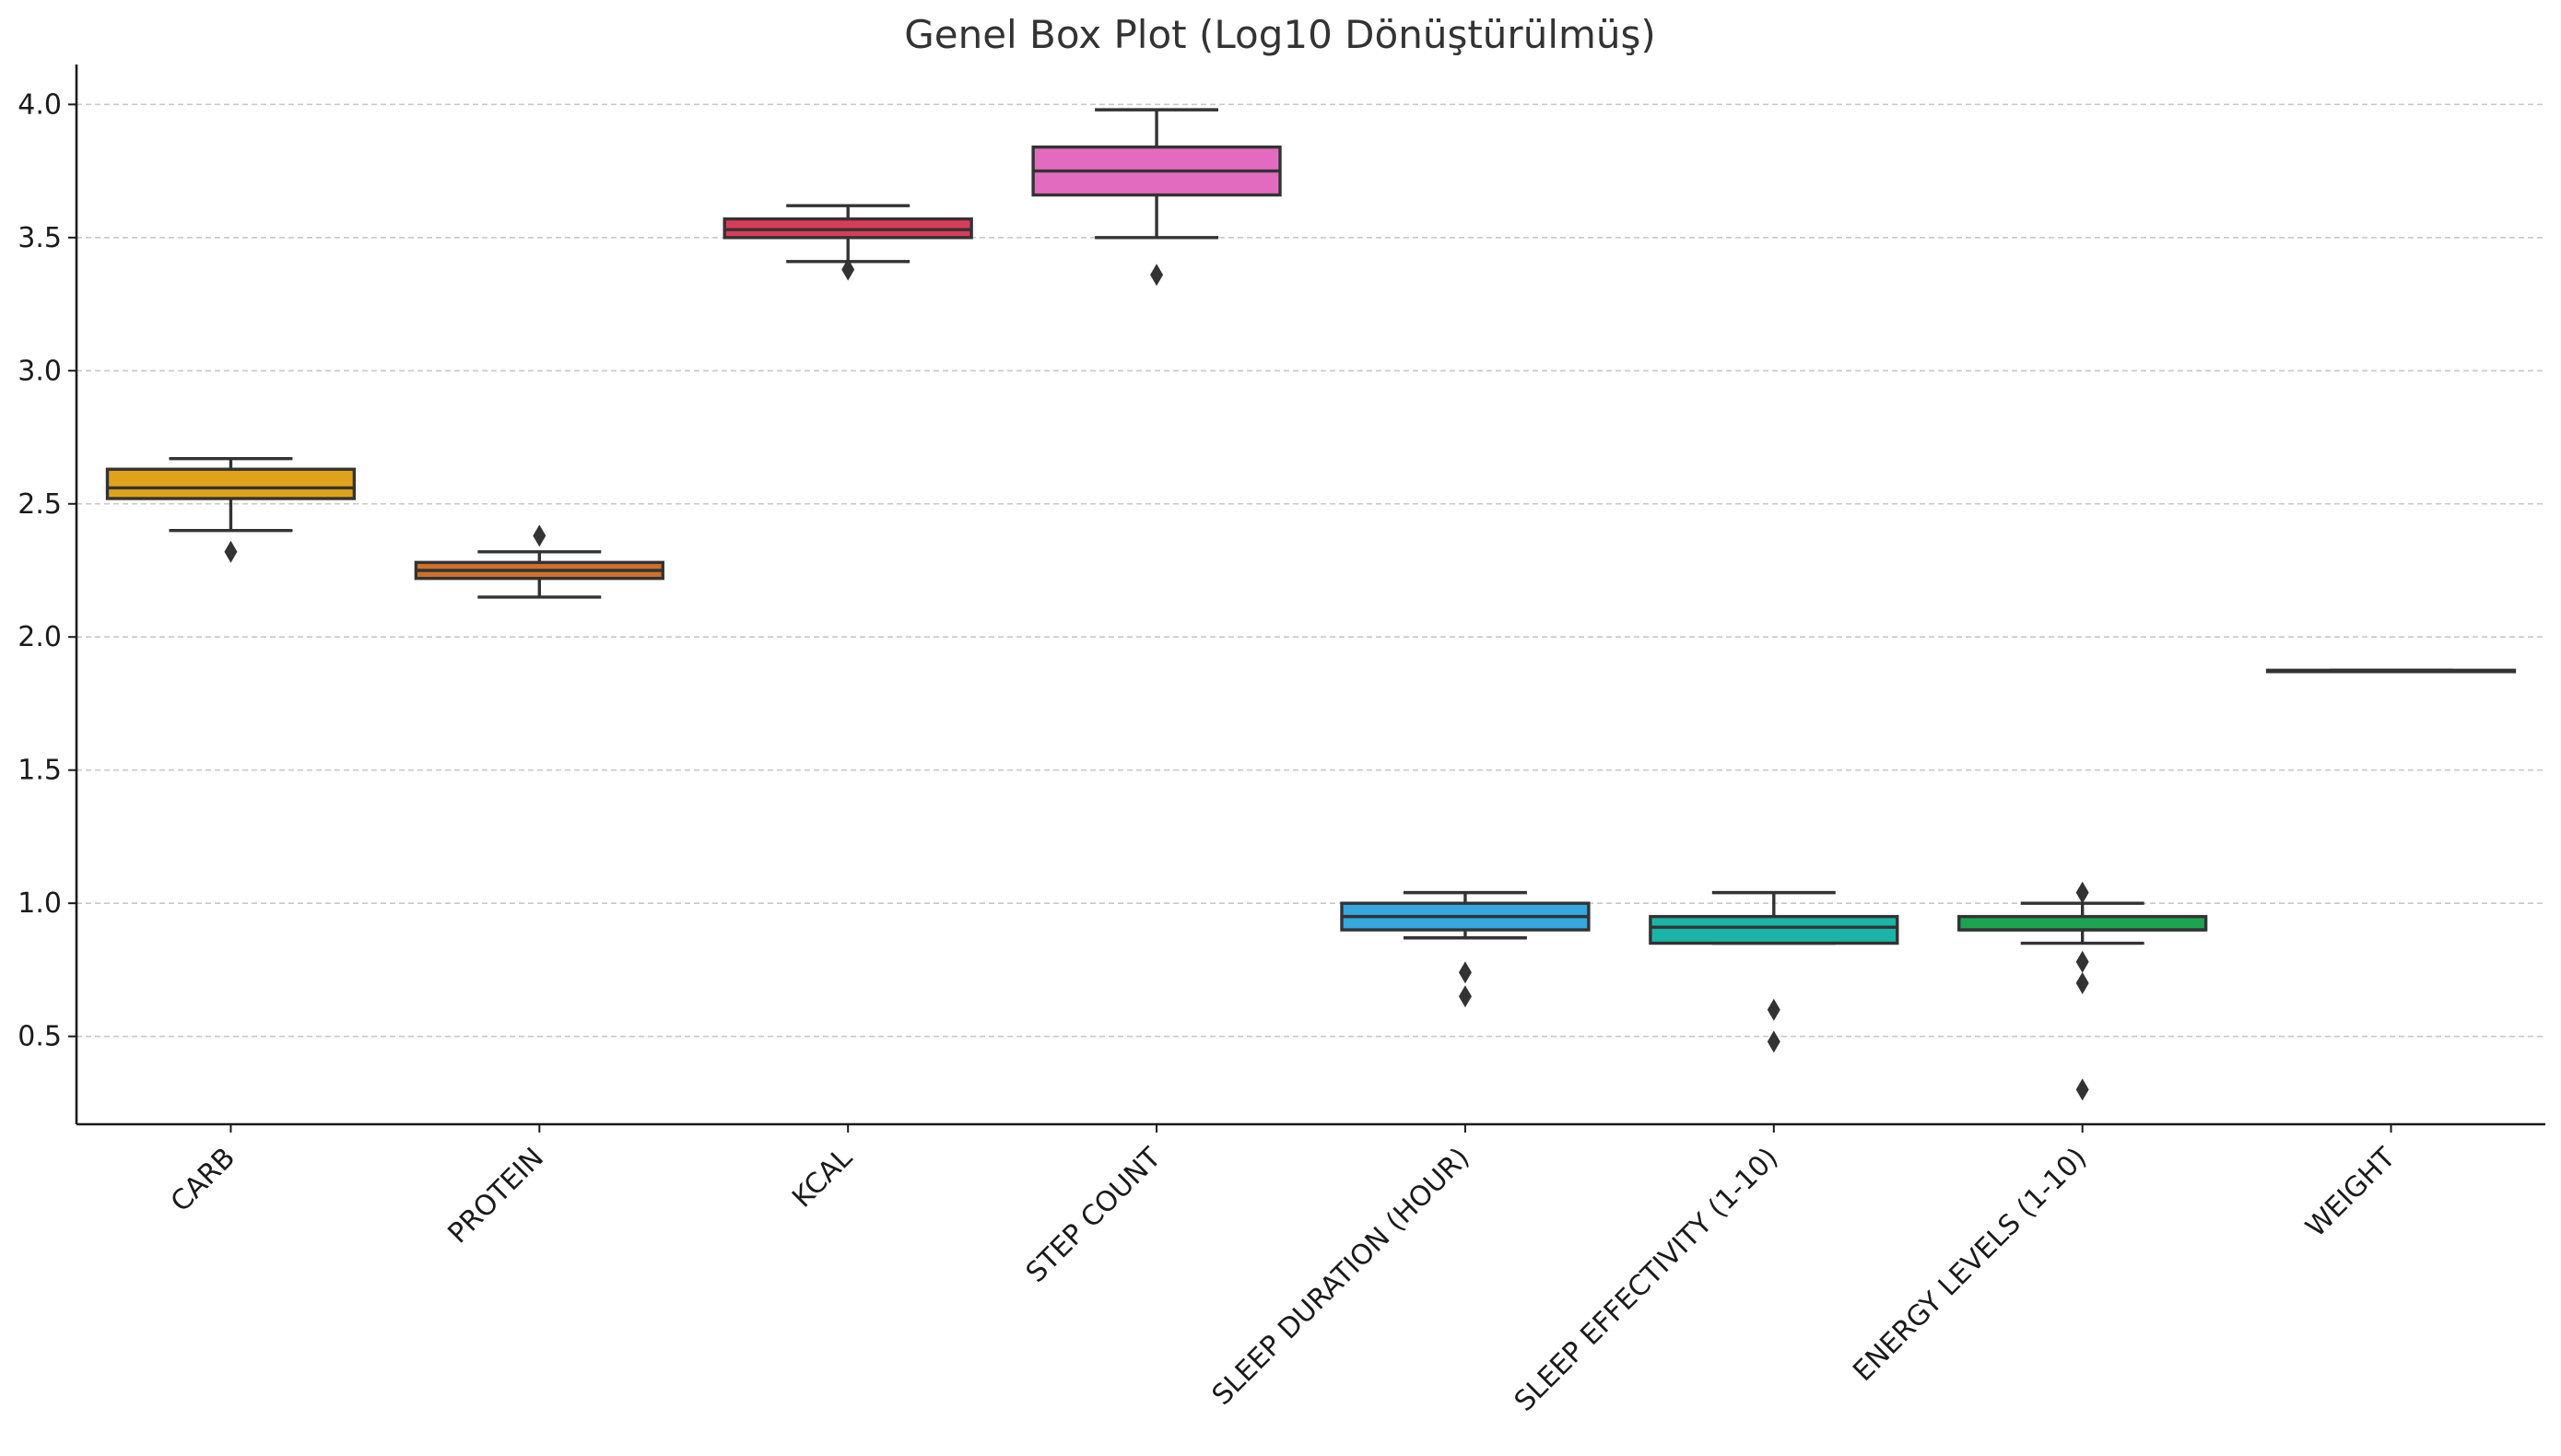 Image resolution: width=2561 pixels, height=1456 pixels. What do you see at coordinates (40, 371) in the screenshot?
I see `y-tick-label: 3.0` at bounding box center [40, 371].